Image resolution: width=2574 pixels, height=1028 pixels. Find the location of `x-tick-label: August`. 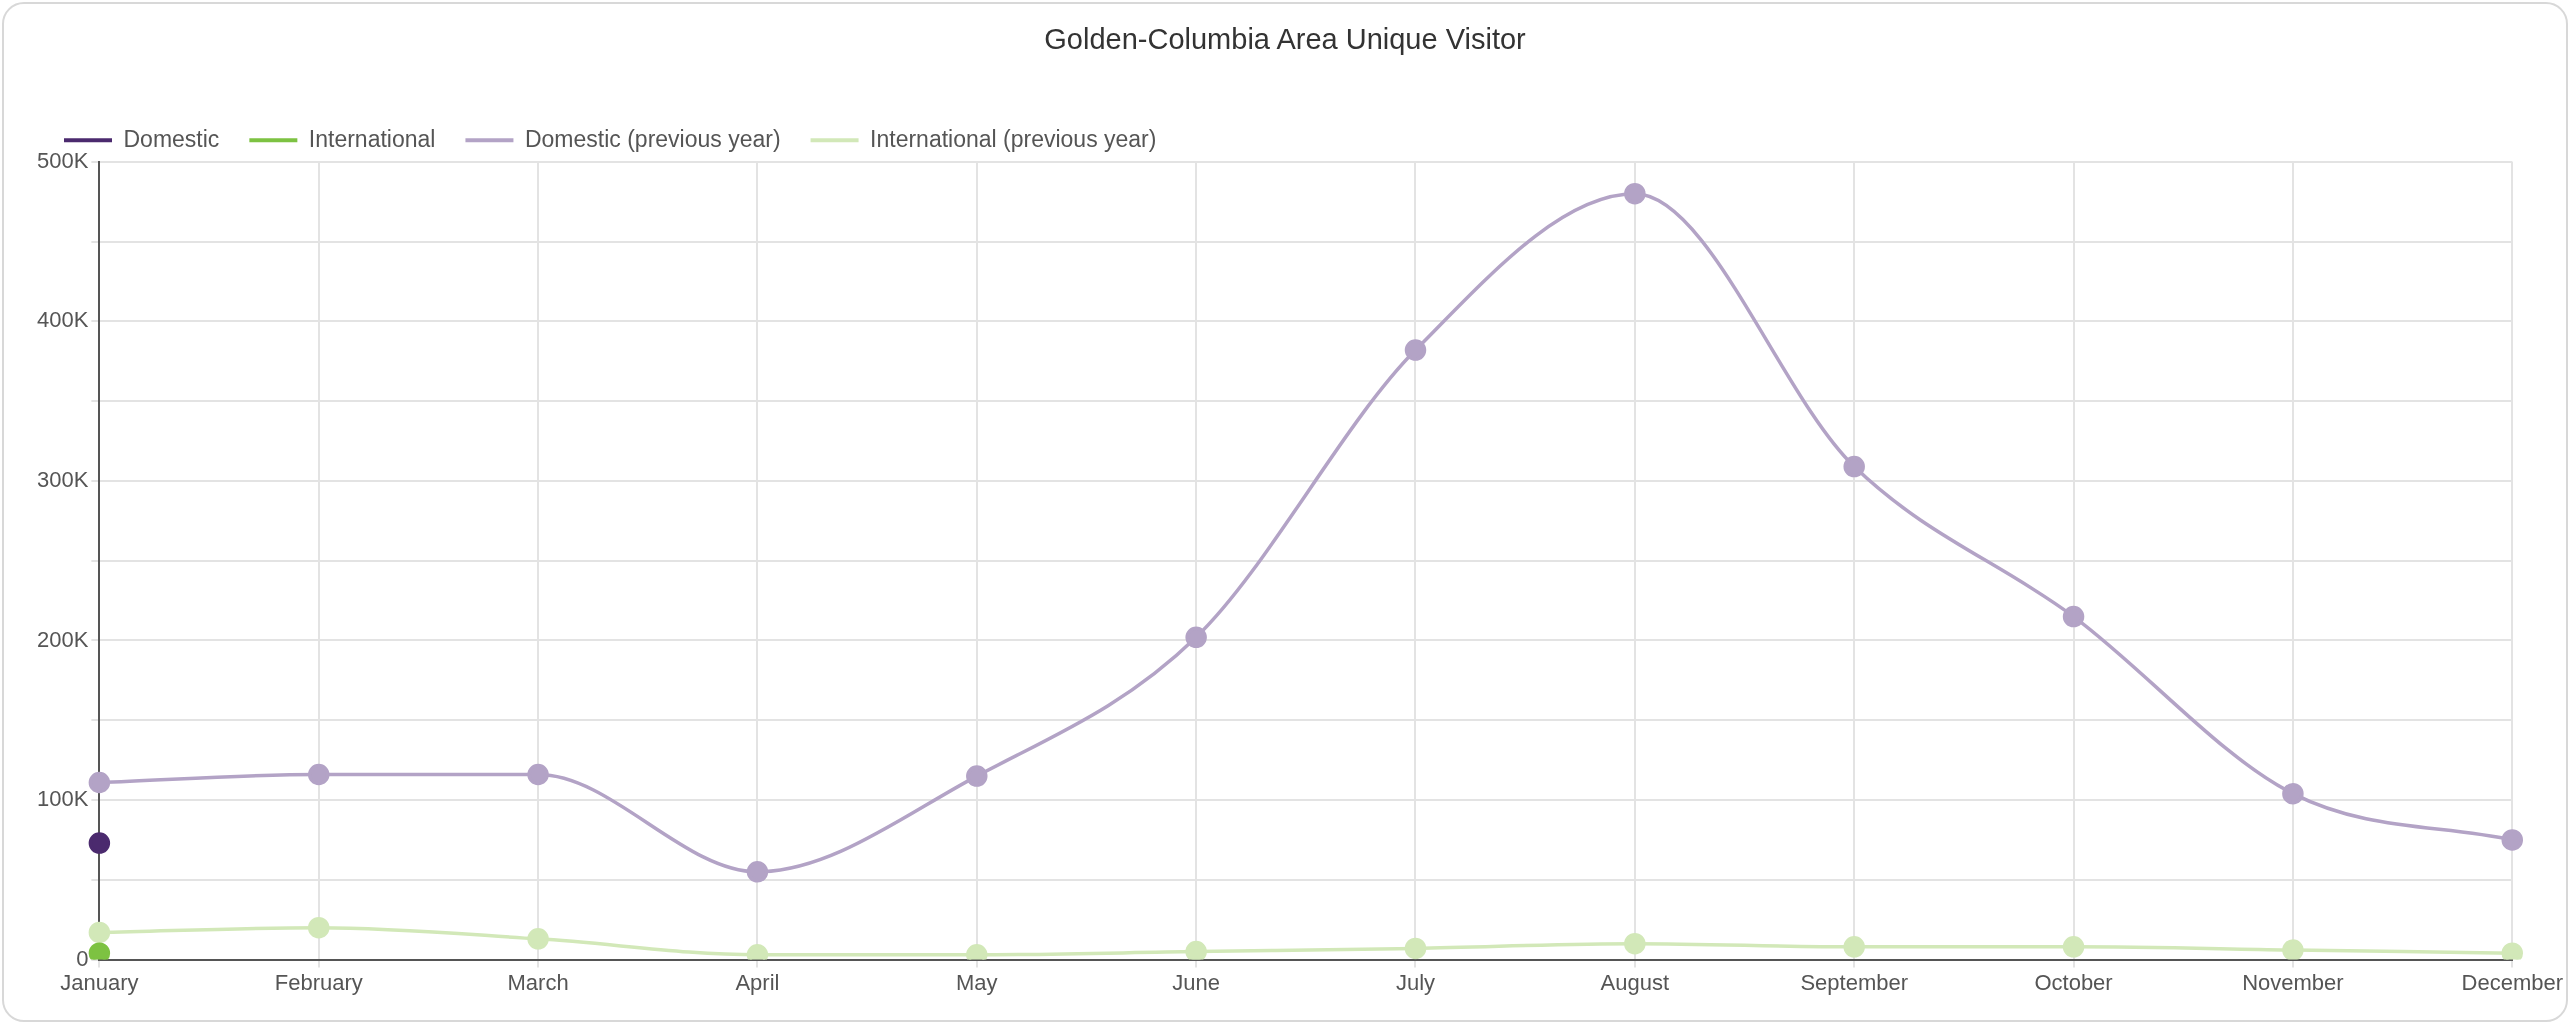

x-tick-label: August is located at coordinates (1635, 982).